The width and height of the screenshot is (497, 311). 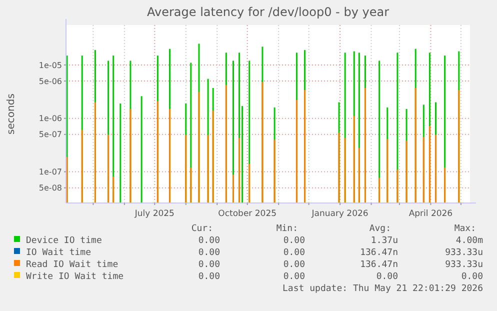 What do you see at coordinates (380, 229) in the screenshot?
I see `text: Avg:` at bounding box center [380, 229].